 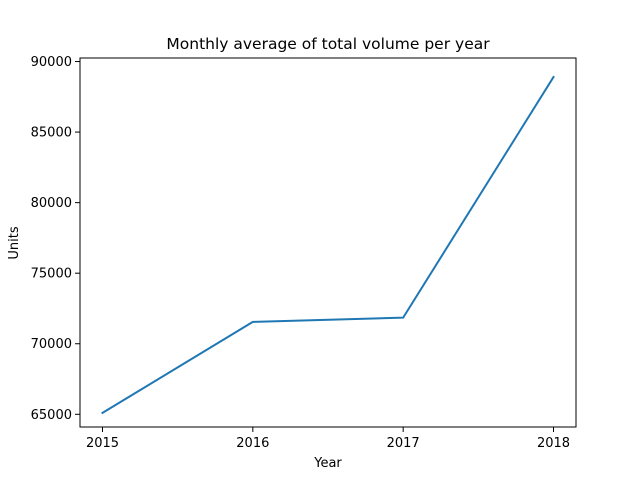 What do you see at coordinates (328, 439) in the screenshot?
I see `x-axis: 2015 2016 2017 2018` at bounding box center [328, 439].